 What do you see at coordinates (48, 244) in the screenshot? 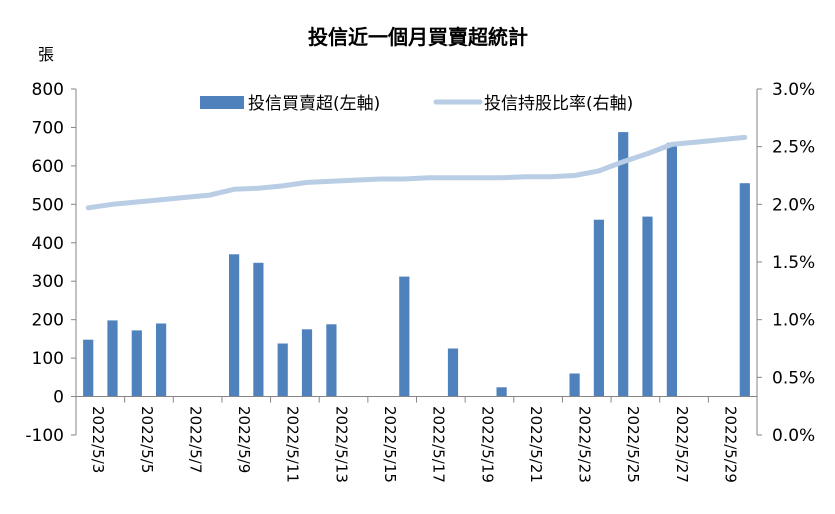
I see `y-left-tick-label: 400` at bounding box center [48, 244].